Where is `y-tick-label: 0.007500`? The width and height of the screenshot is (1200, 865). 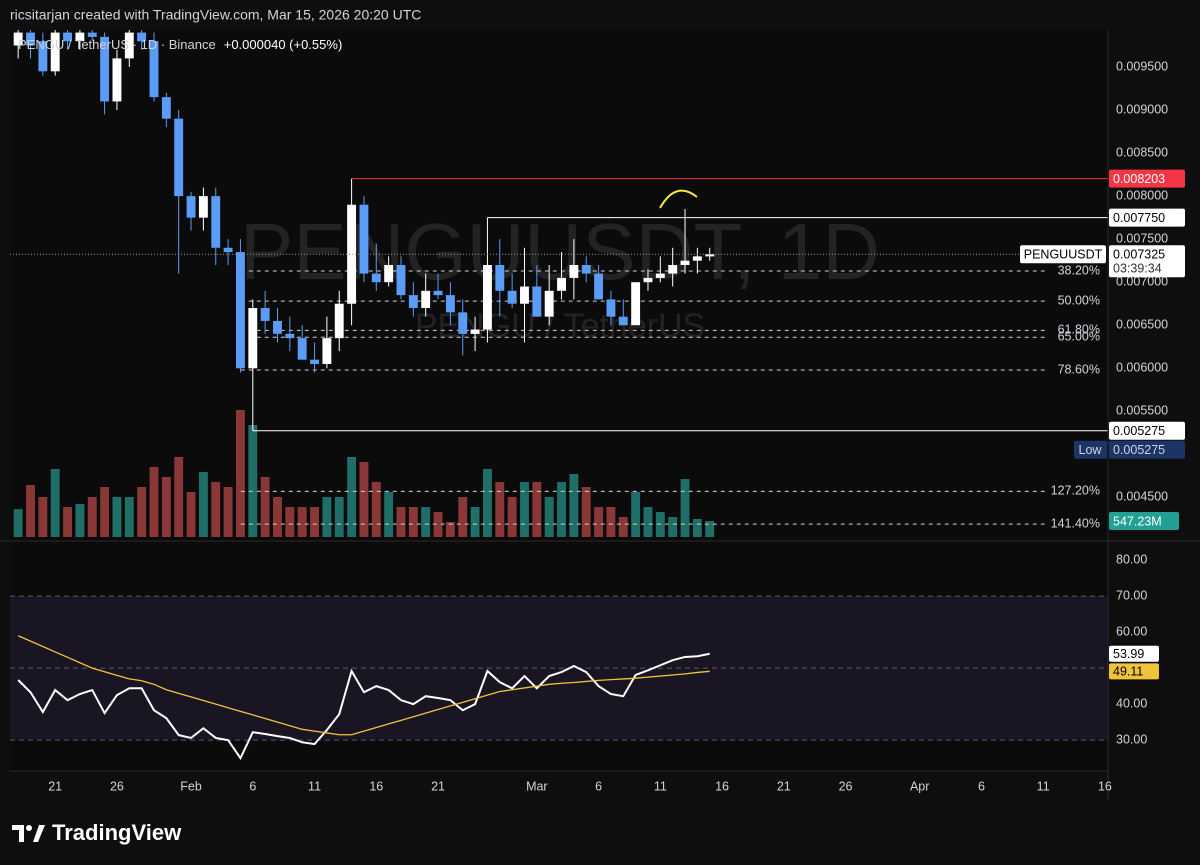
y-tick-label: 0.007500 is located at coordinates (1142, 238).